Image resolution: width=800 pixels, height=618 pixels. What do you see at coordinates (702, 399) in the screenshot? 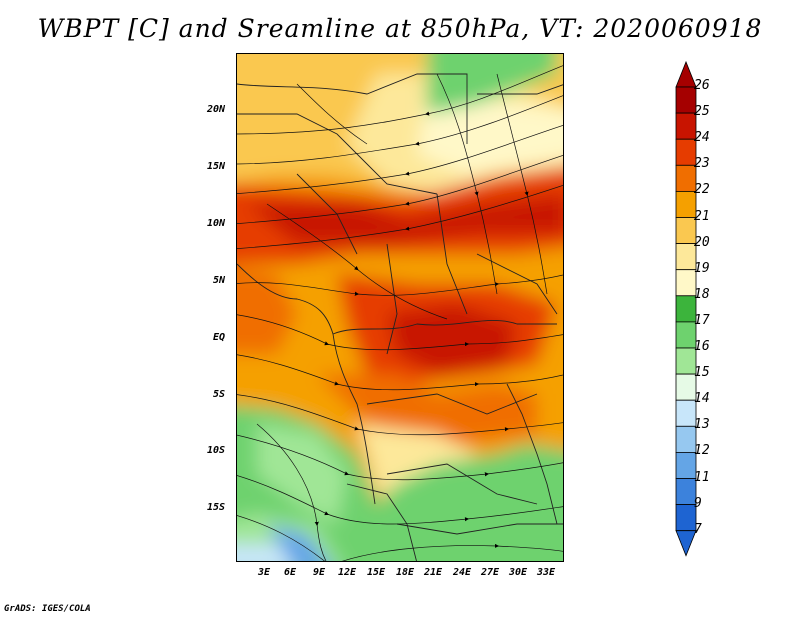
I see `colorbar-label: 14` at bounding box center [702, 399].